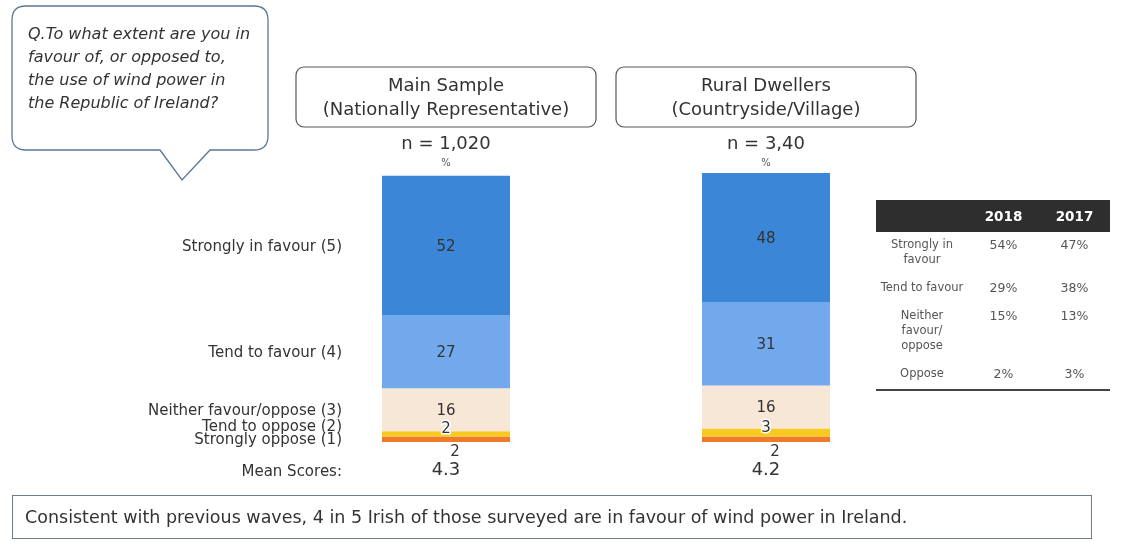 The height and width of the screenshot is (556, 1139). Describe the element at coordinates (1074, 288) in the screenshot. I see `data-label: 38%` at that location.